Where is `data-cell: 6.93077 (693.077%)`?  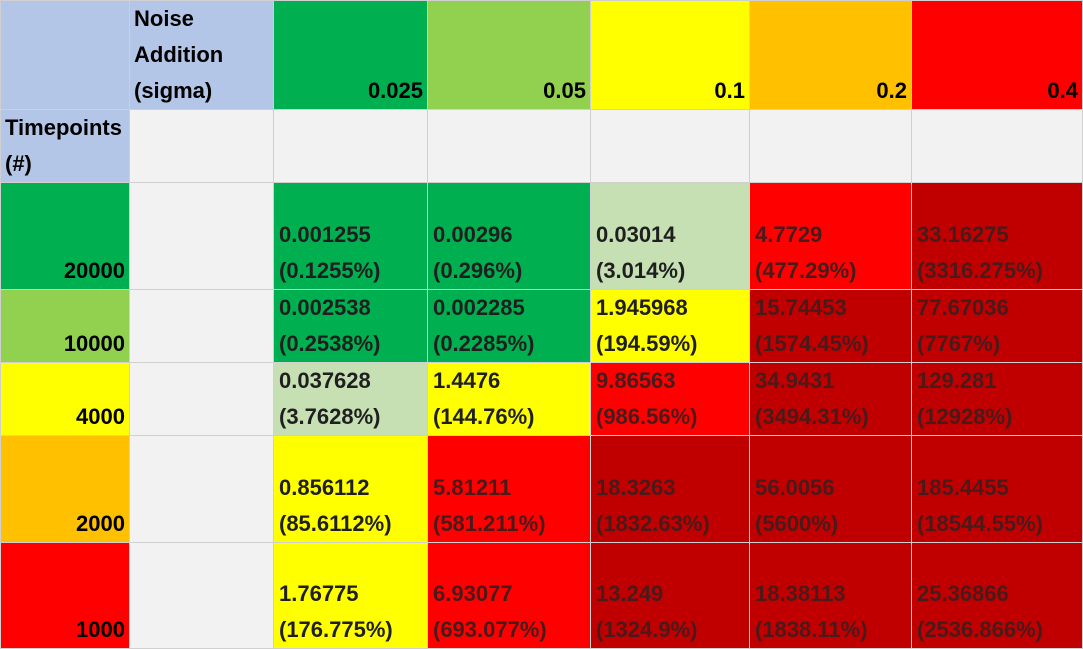 data-cell: 6.93077 (693.077%) is located at coordinates (509, 595).